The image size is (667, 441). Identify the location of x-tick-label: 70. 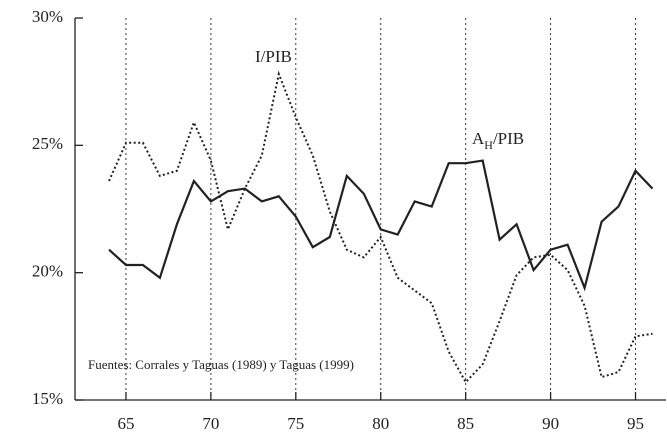
(210, 423).